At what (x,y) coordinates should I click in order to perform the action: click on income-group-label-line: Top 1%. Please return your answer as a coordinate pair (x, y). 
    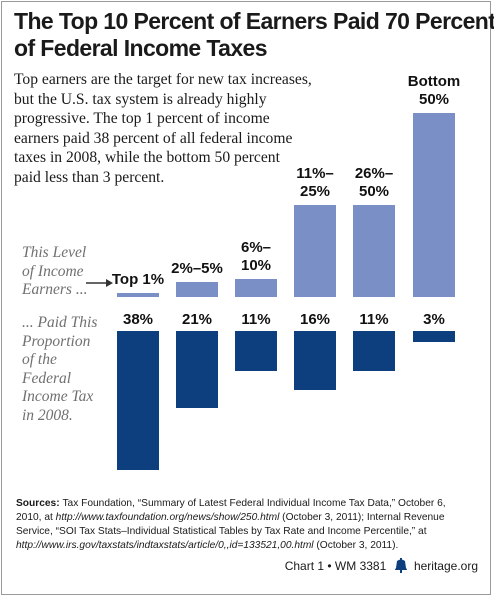
    Looking at the image, I should click on (138, 279).